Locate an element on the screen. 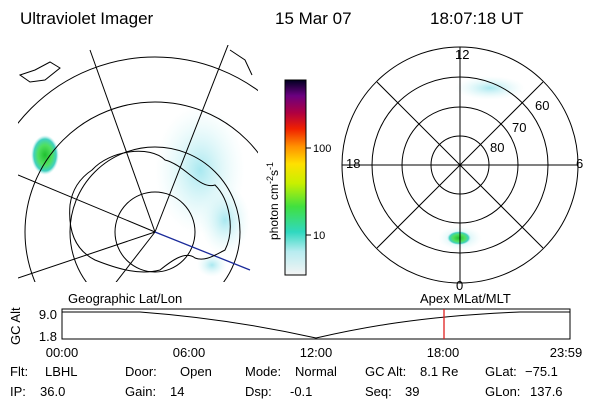  status-label: Seq: is located at coordinates (378, 391).